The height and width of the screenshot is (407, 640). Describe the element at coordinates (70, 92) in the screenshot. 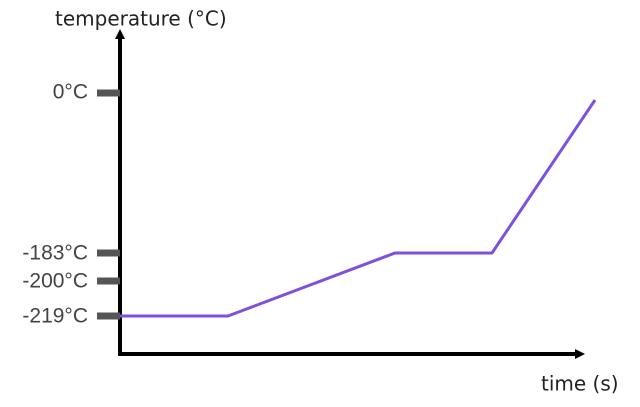

I see `tick-label: 0°C` at that location.